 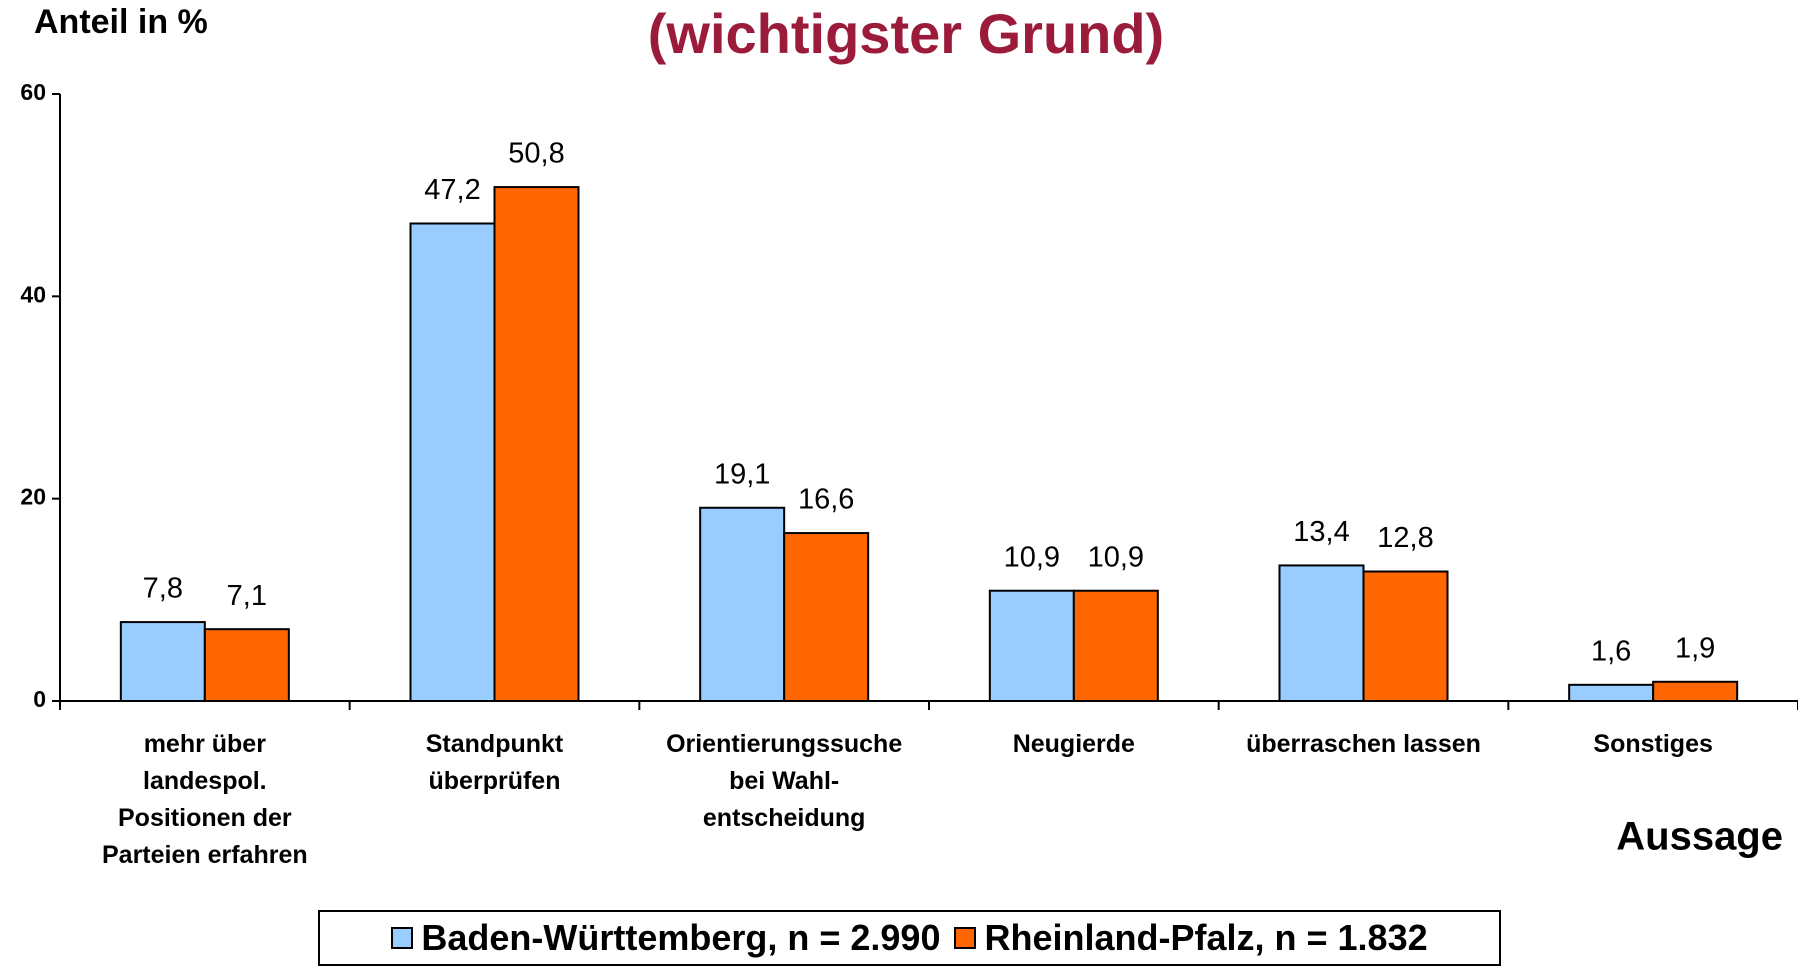 What do you see at coordinates (494, 762) in the screenshot?
I see `x-tick-label: Standpunkt überprüfen` at bounding box center [494, 762].